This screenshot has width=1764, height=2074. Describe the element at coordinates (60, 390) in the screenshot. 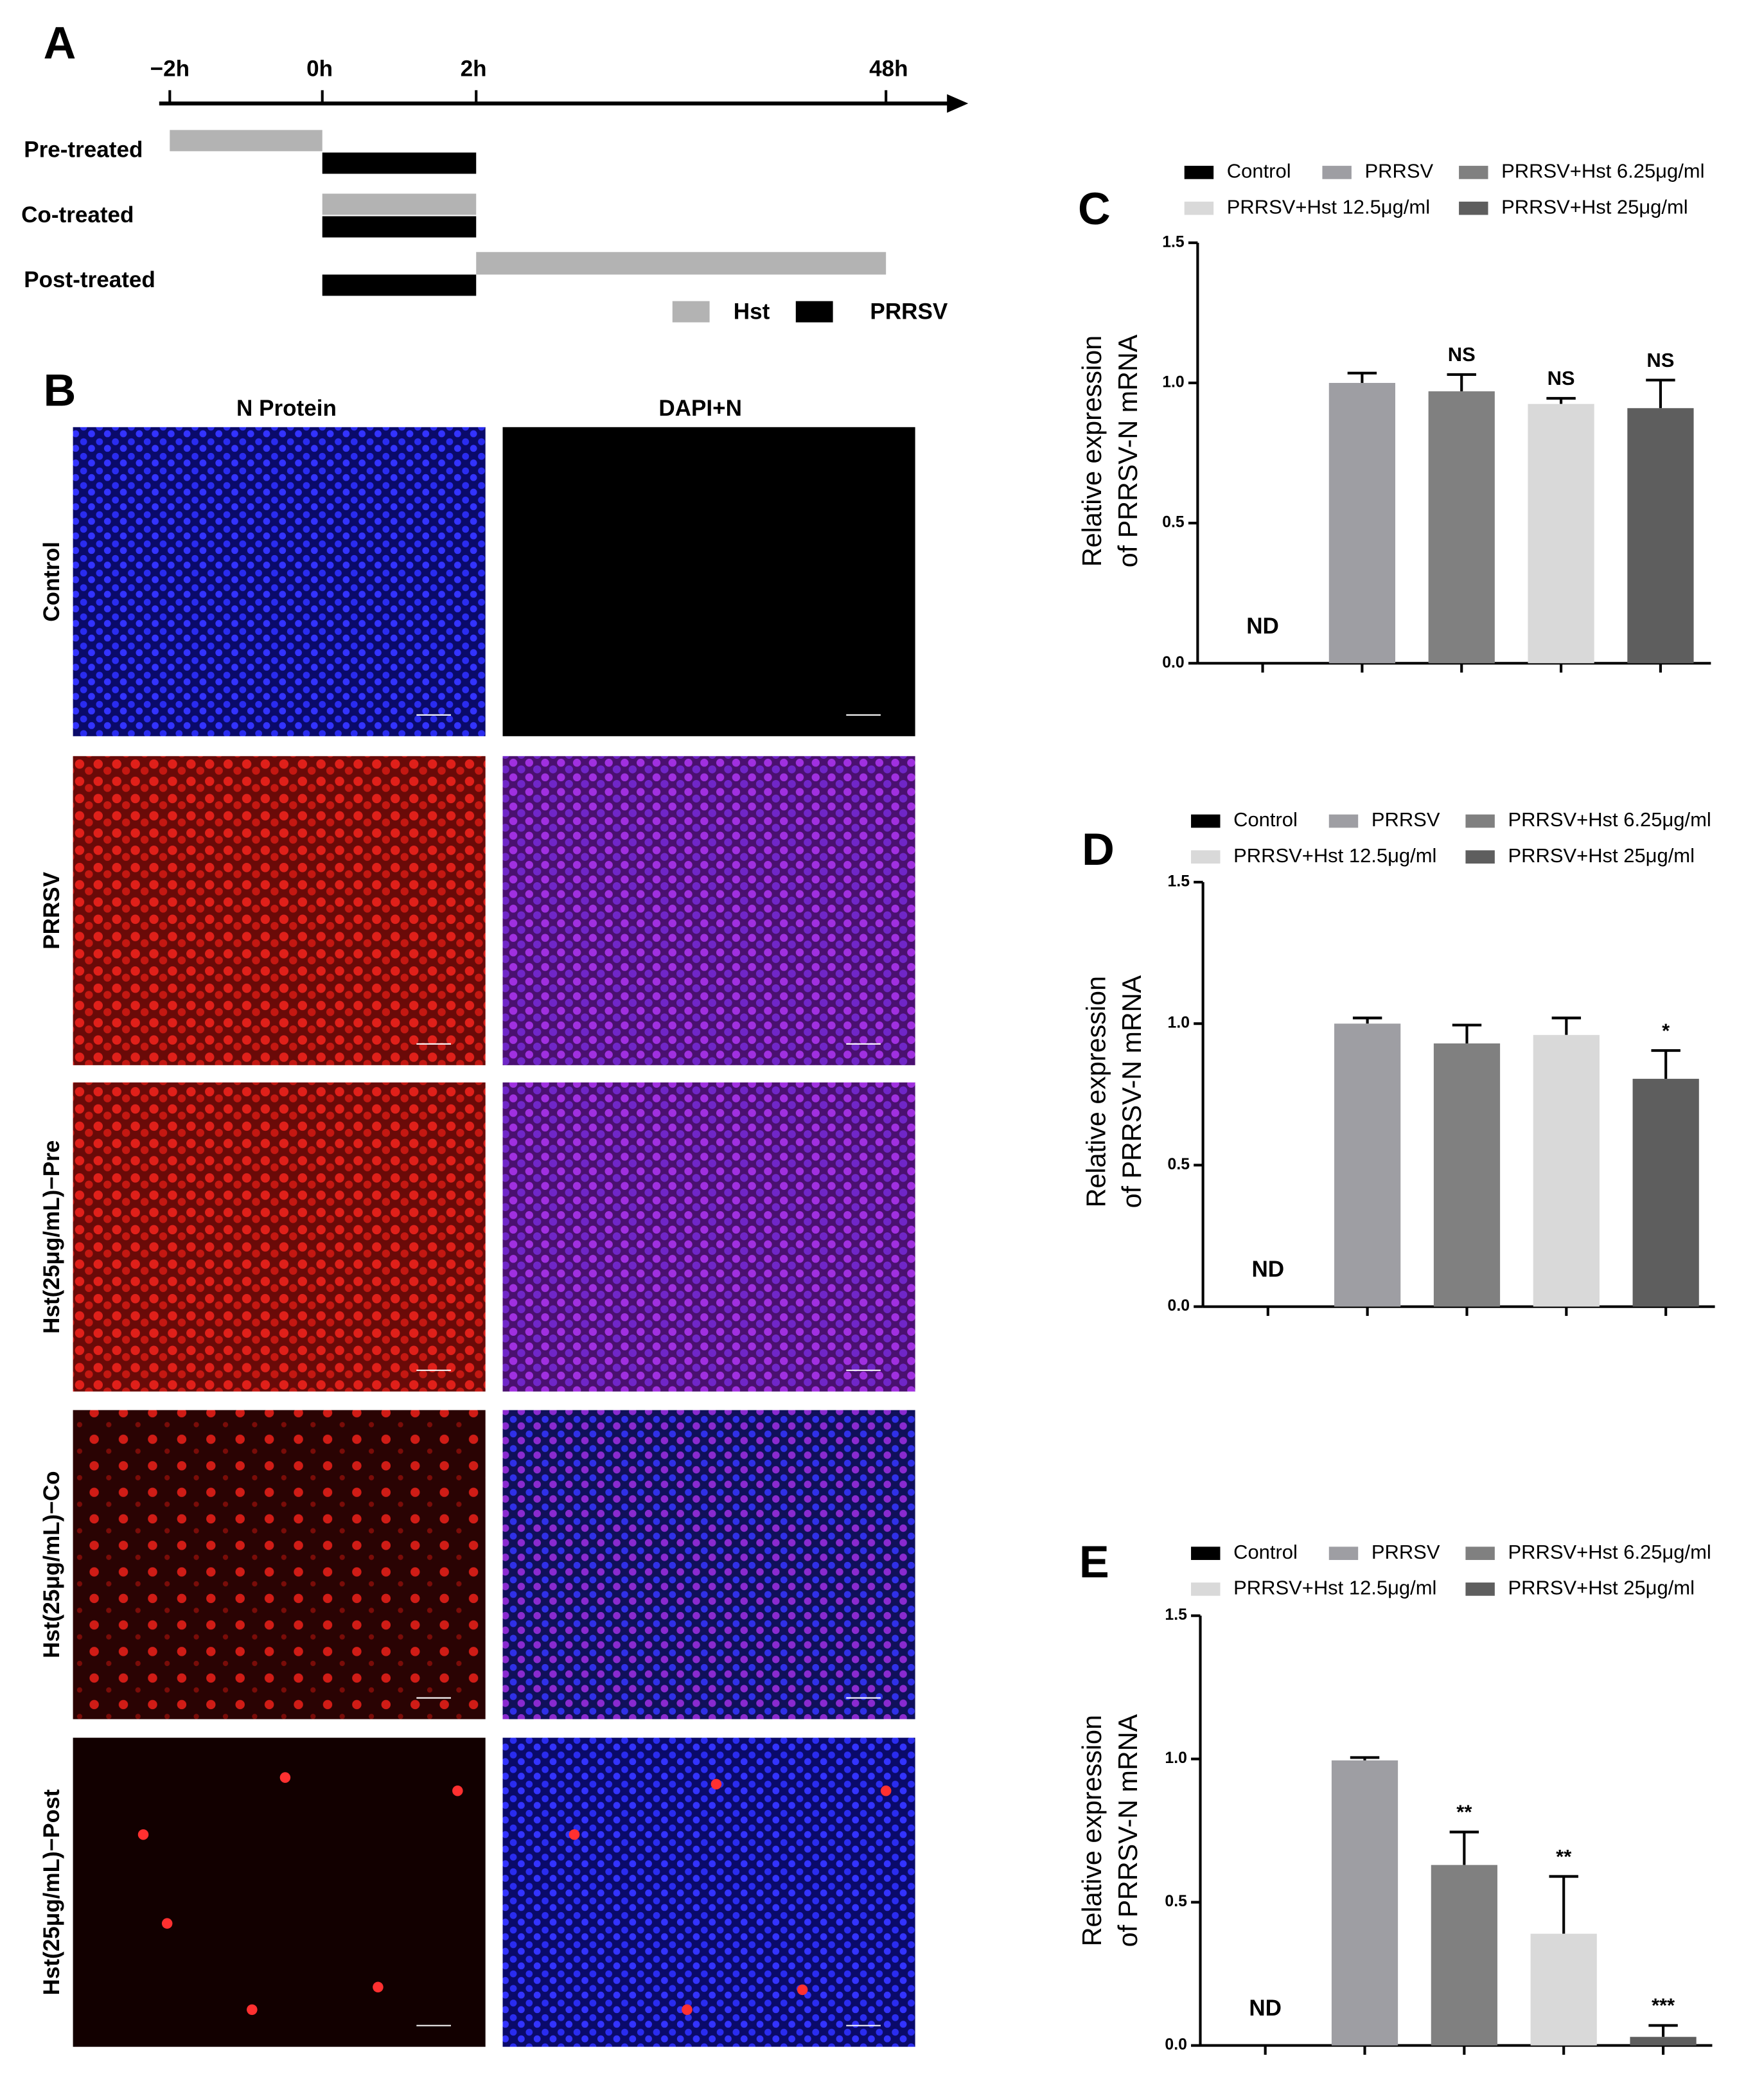

I see `panel-letter: B` at that location.